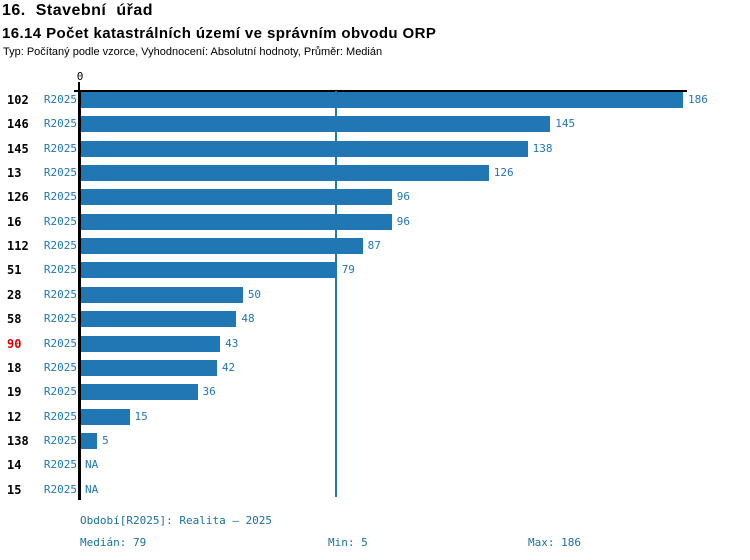 Image resolution: width=750 pixels, height=560 pixels. What do you see at coordinates (554, 542) in the screenshot?
I see `footer-max-label: Max: 186` at bounding box center [554, 542].